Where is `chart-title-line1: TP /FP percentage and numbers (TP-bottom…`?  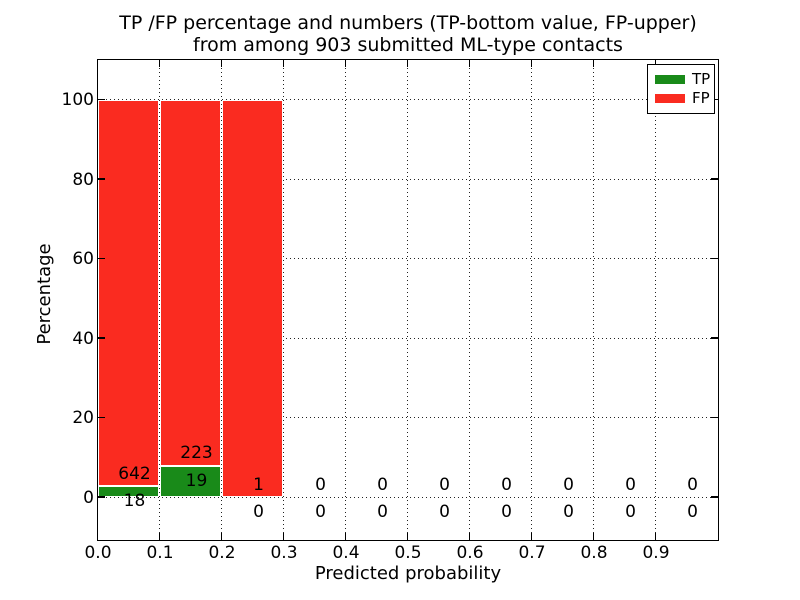
chart-title-line1: TP /FP percentage and numbers (TP-bottom… is located at coordinates (408, 23).